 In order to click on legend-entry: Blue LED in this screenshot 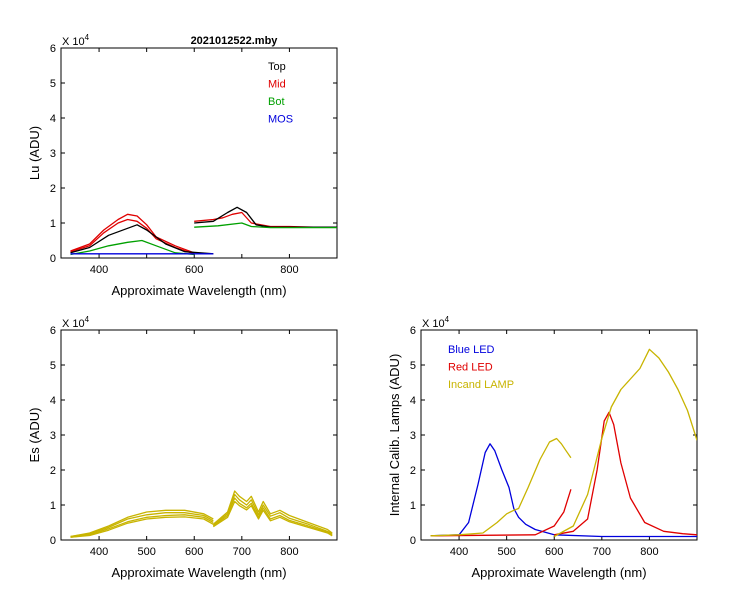, I will do `click(471, 350)`.